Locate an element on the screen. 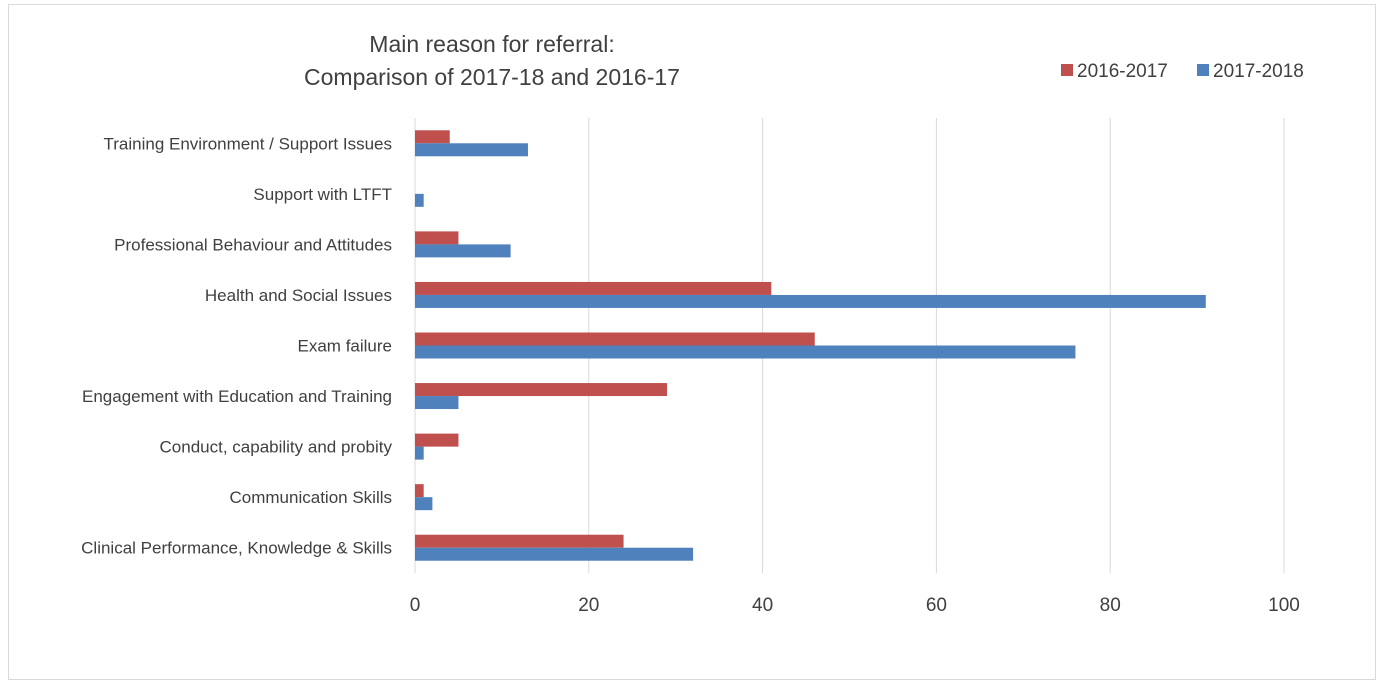 This screenshot has height=684, width=1383. x-tick-label: 100 is located at coordinates (1284, 605).